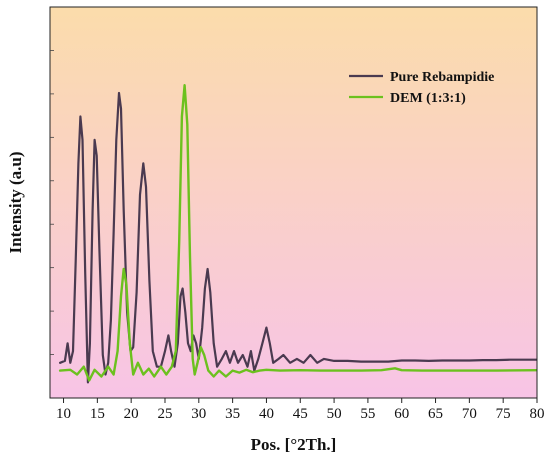  I want to click on legend-label-1: DEM (1:3:1), so click(428, 98).